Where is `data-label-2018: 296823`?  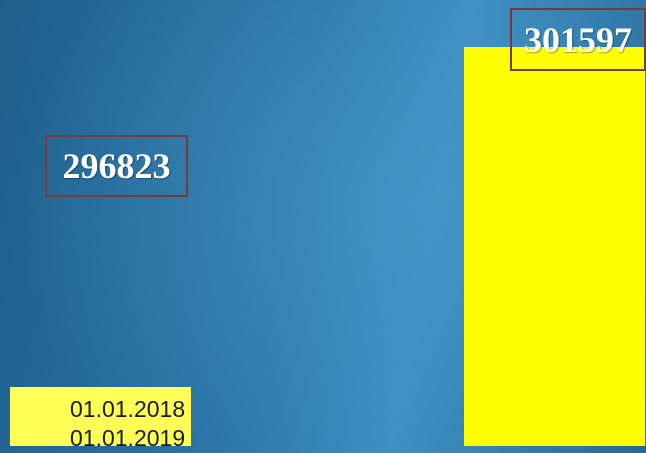
data-label-2018: 296823 is located at coordinates (116, 166).